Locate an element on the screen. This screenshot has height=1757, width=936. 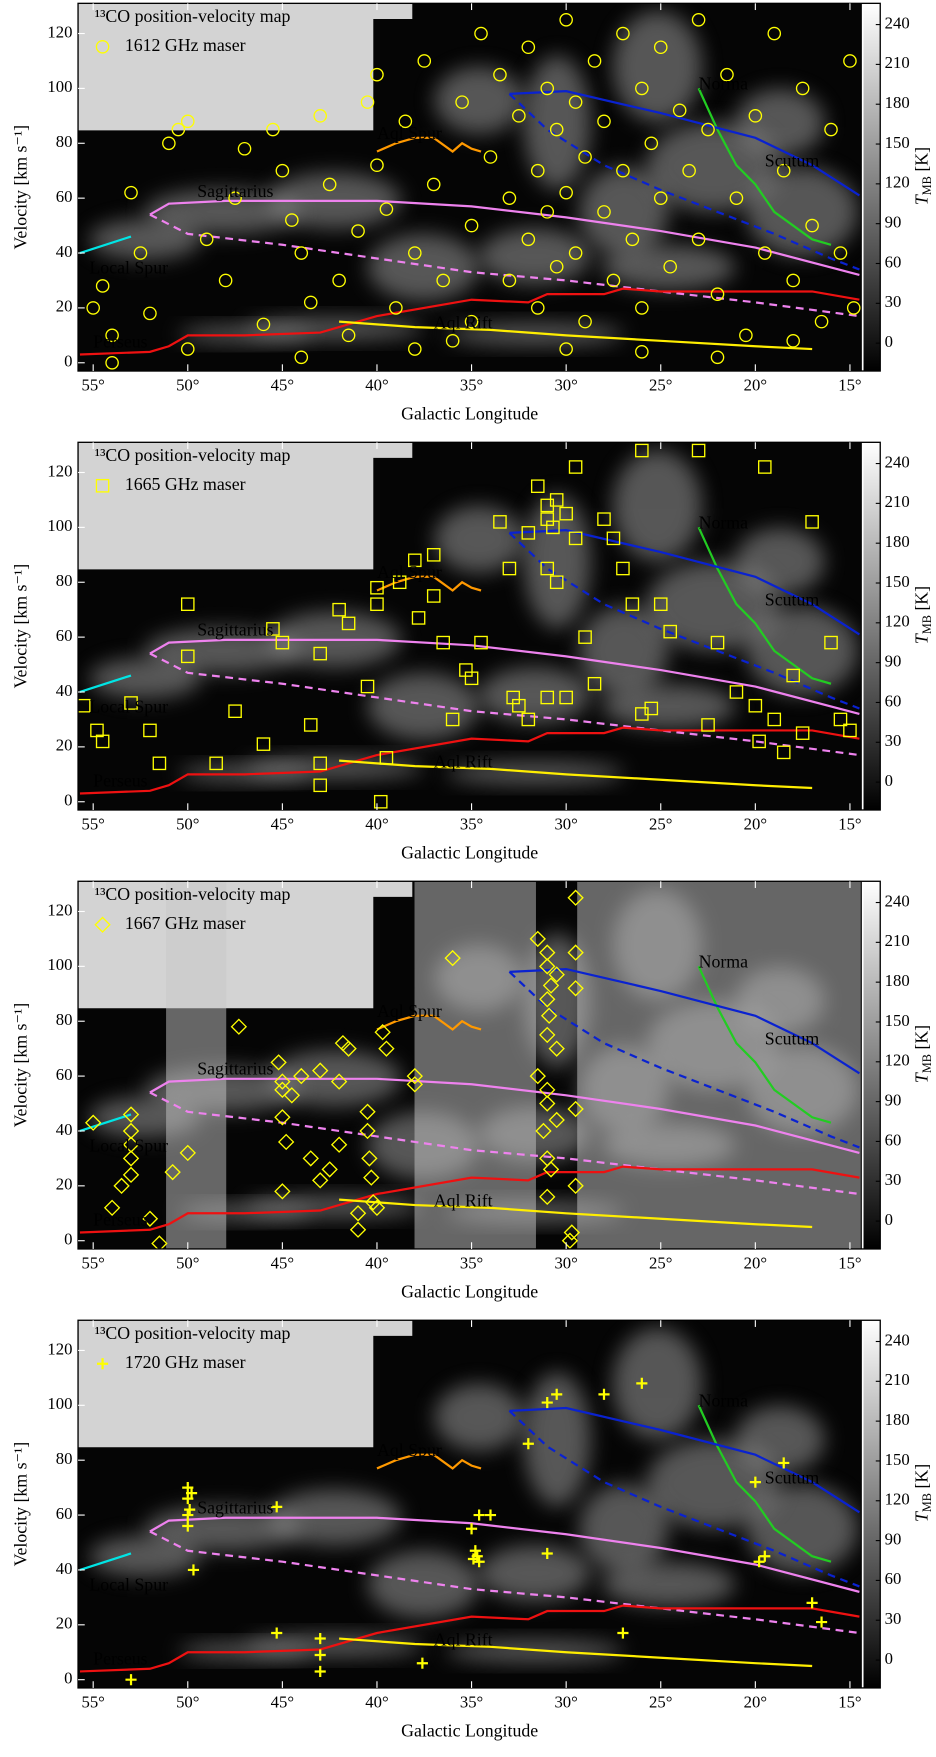
panel-title: ¹³CO position-velocity map is located at coordinates (193, 455).